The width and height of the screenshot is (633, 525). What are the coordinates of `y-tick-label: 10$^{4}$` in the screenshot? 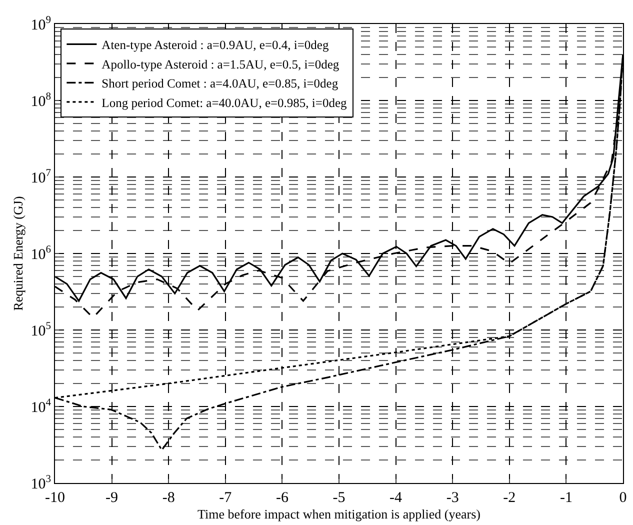 It's located at (41, 406).